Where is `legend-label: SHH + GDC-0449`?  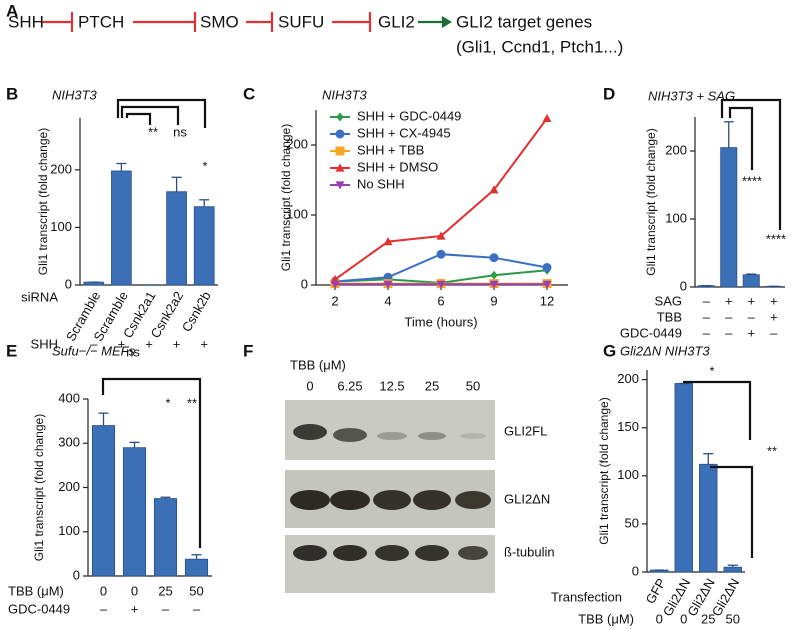
legend-label: SHH + GDC-0449 is located at coordinates (409, 115).